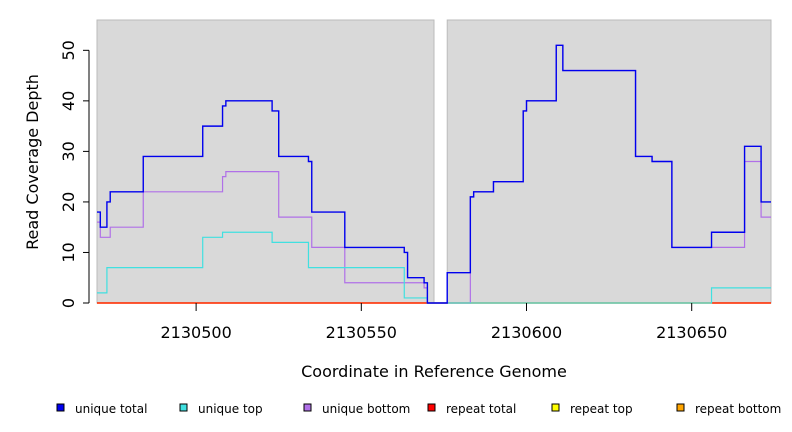 Image resolution: width=792 pixels, height=432 pixels. What do you see at coordinates (526, 332) in the screenshot?
I see `x-tick-label: 2130600` at bounding box center [526, 332].